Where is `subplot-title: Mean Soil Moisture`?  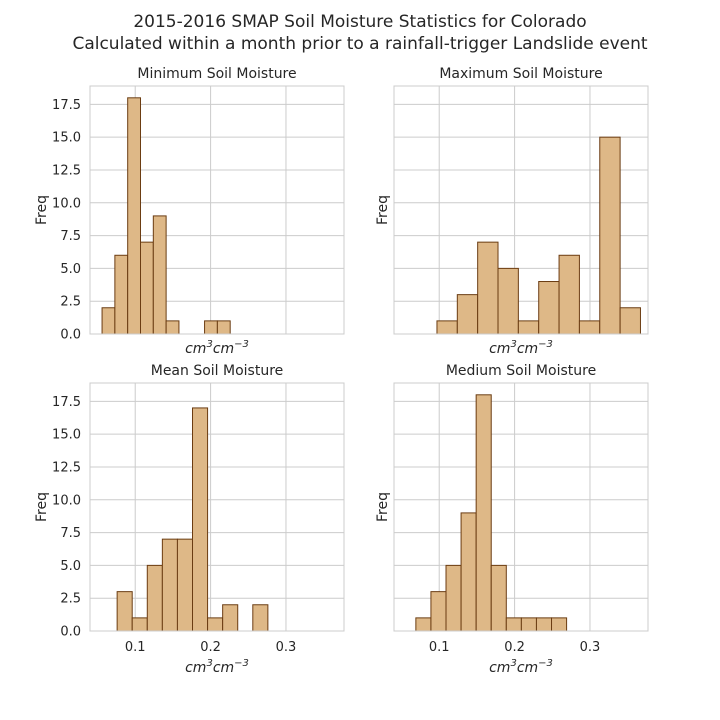
subplot-title: Mean Soil Moisture is located at coordinates (217, 371).